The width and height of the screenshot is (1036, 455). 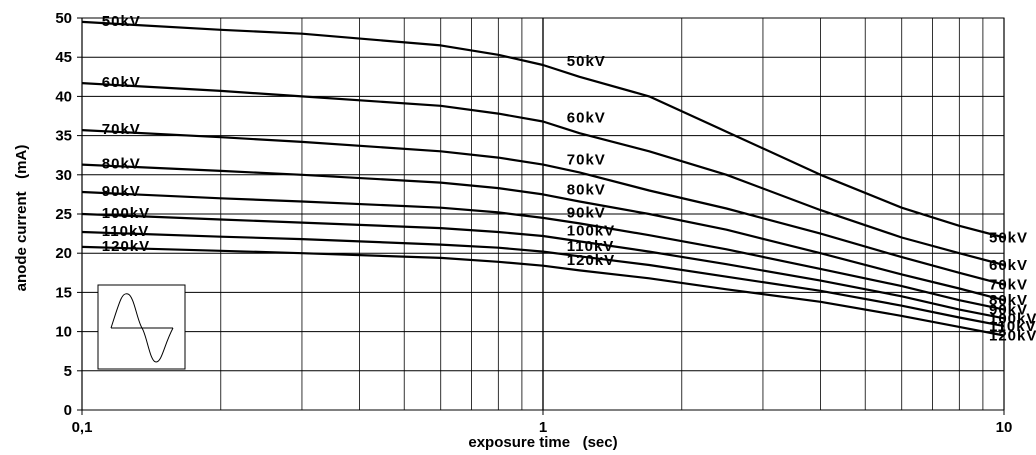 What do you see at coordinates (63, 332) in the screenshot?
I see `y-tick-label: 10` at bounding box center [63, 332].